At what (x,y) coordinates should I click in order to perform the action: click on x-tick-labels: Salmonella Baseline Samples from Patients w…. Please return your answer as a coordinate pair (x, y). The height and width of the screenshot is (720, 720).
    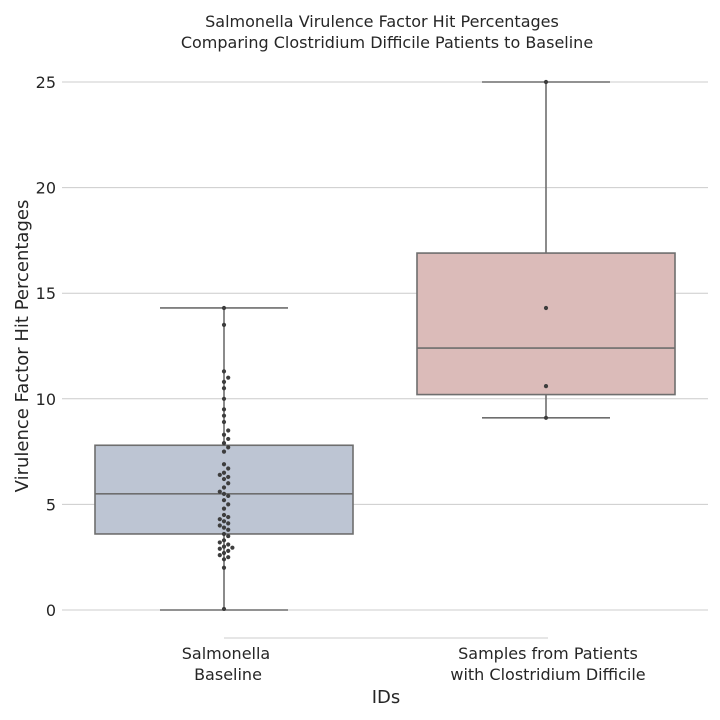
    Looking at the image, I should click on (414, 664).